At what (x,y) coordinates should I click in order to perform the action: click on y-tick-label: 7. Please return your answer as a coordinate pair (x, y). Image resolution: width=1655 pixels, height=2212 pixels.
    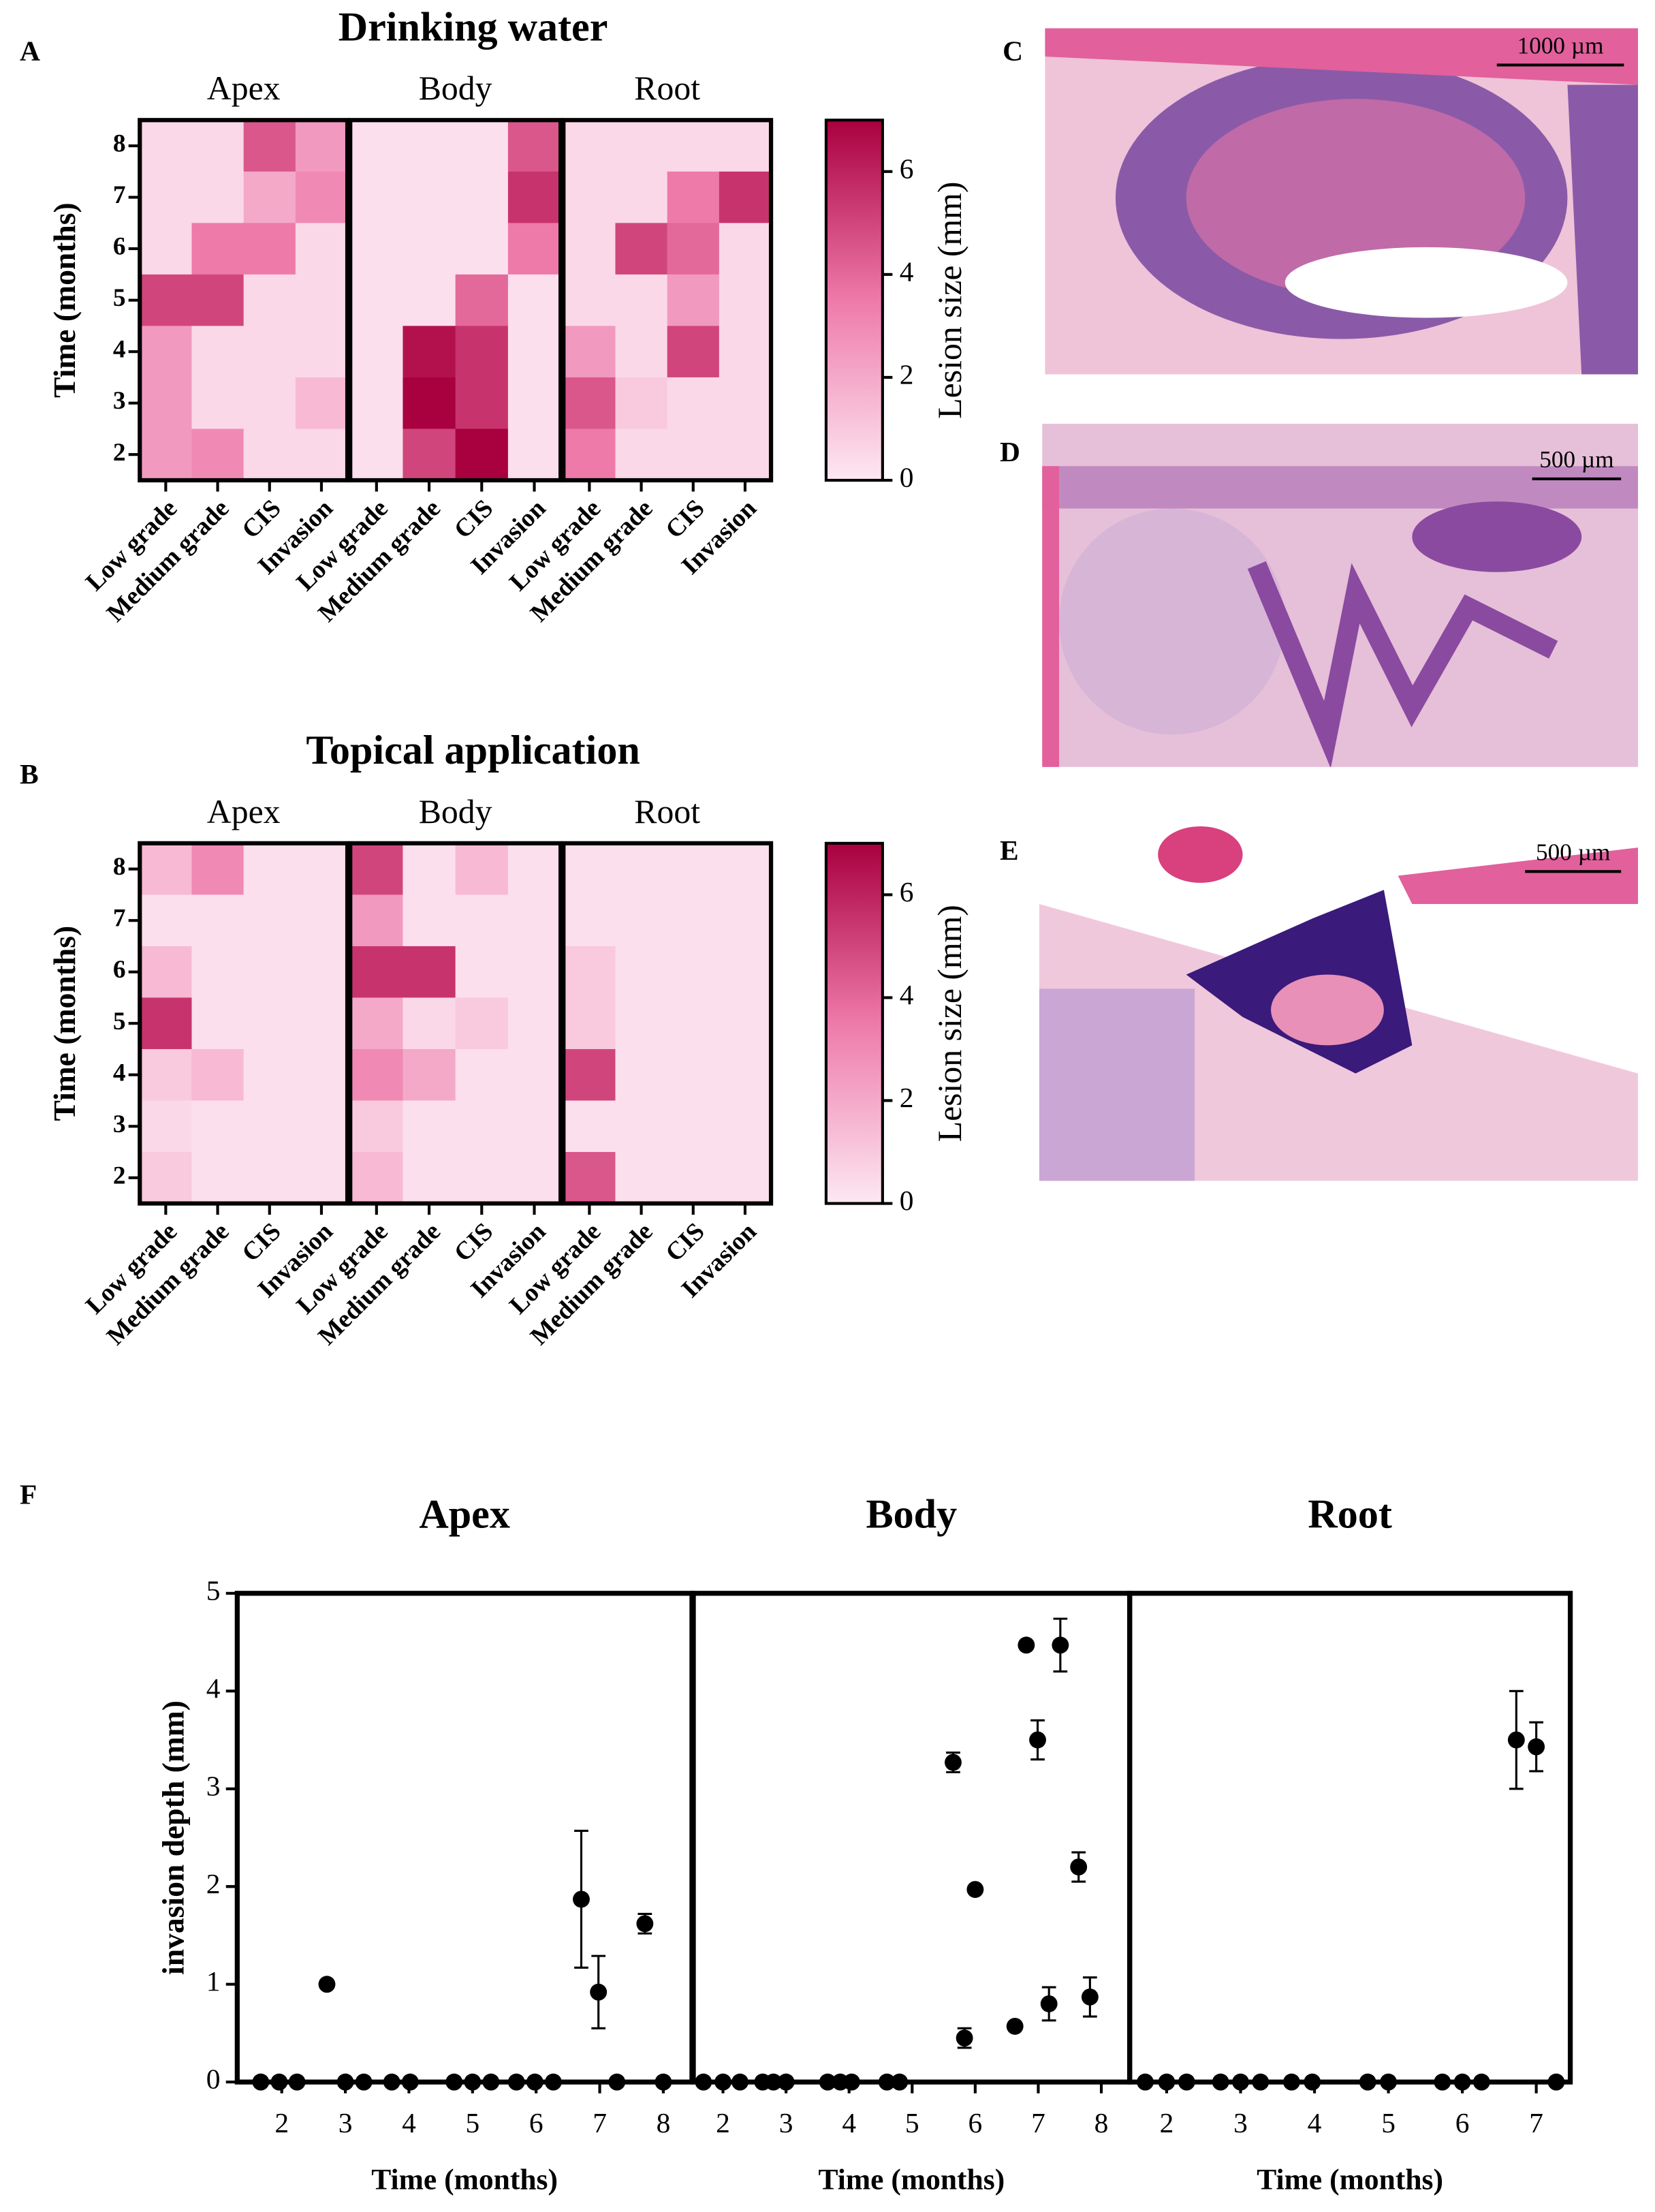
    Looking at the image, I should click on (119, 919).